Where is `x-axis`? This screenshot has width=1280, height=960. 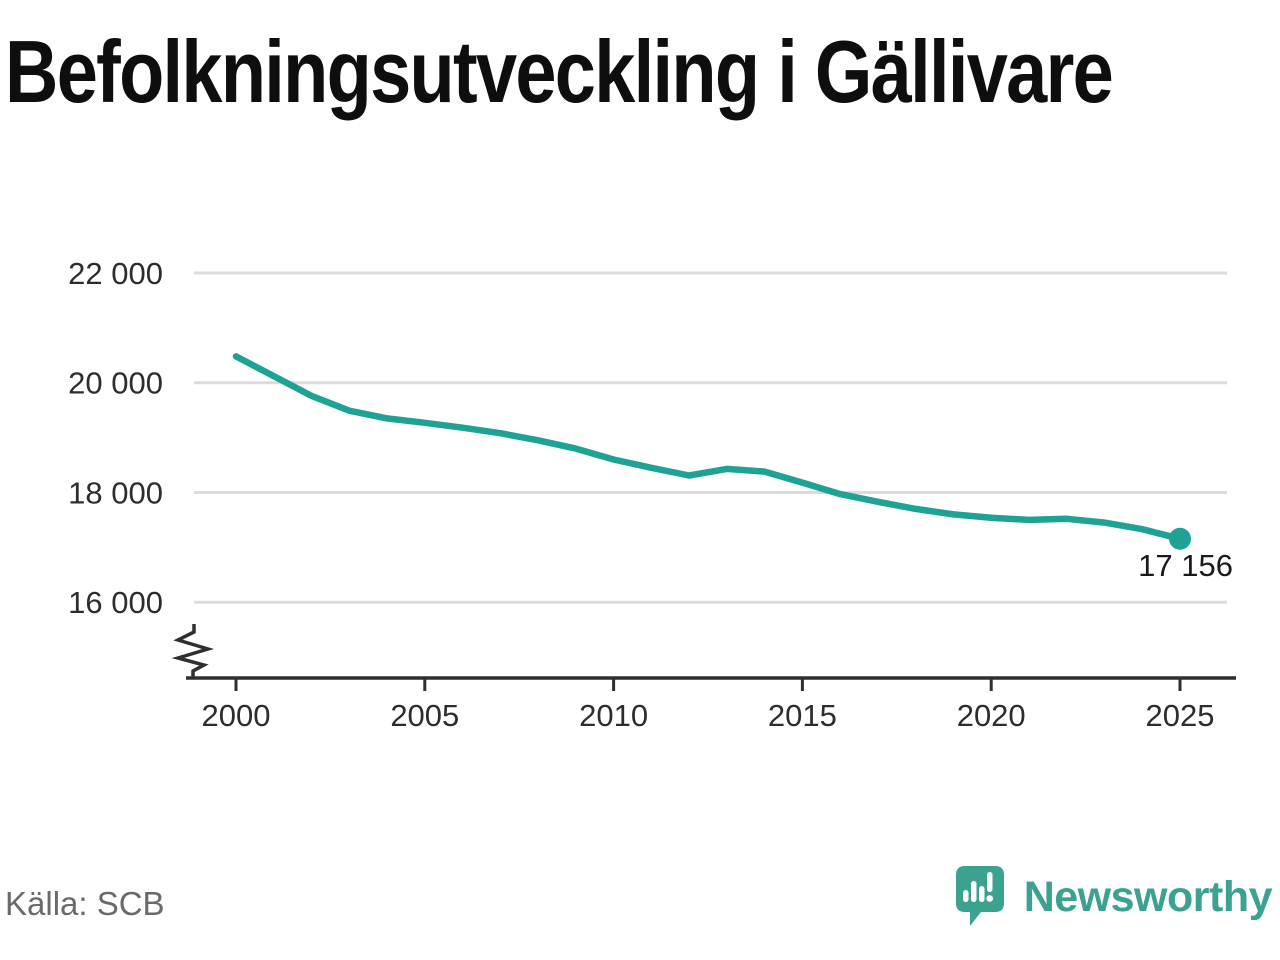 x-axis is located at coordinates (711, 683).